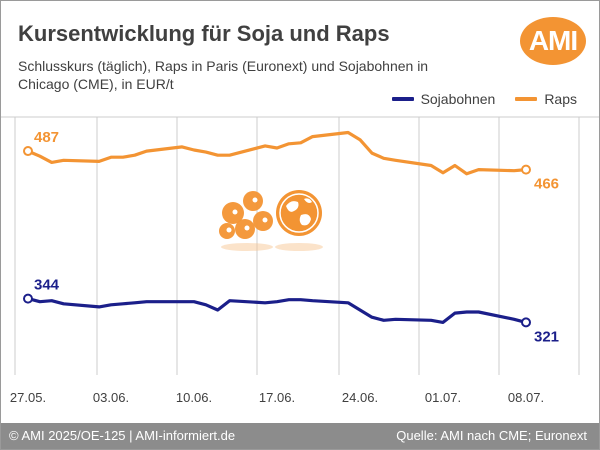  I want to click on data-label-raps-start: 487, so click(46, 137).